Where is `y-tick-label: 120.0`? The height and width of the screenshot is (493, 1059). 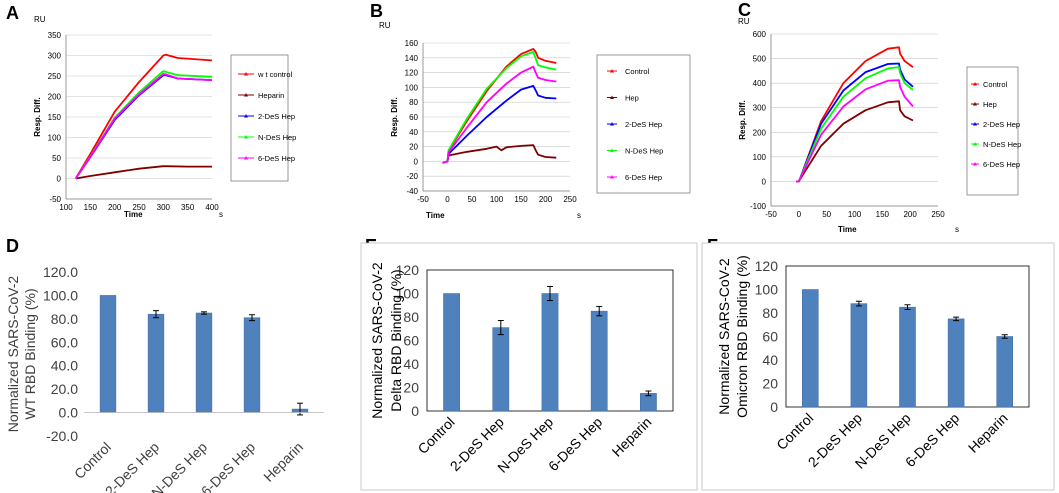 y-tick-label: 120.0 is located at coordinates (60, 272).